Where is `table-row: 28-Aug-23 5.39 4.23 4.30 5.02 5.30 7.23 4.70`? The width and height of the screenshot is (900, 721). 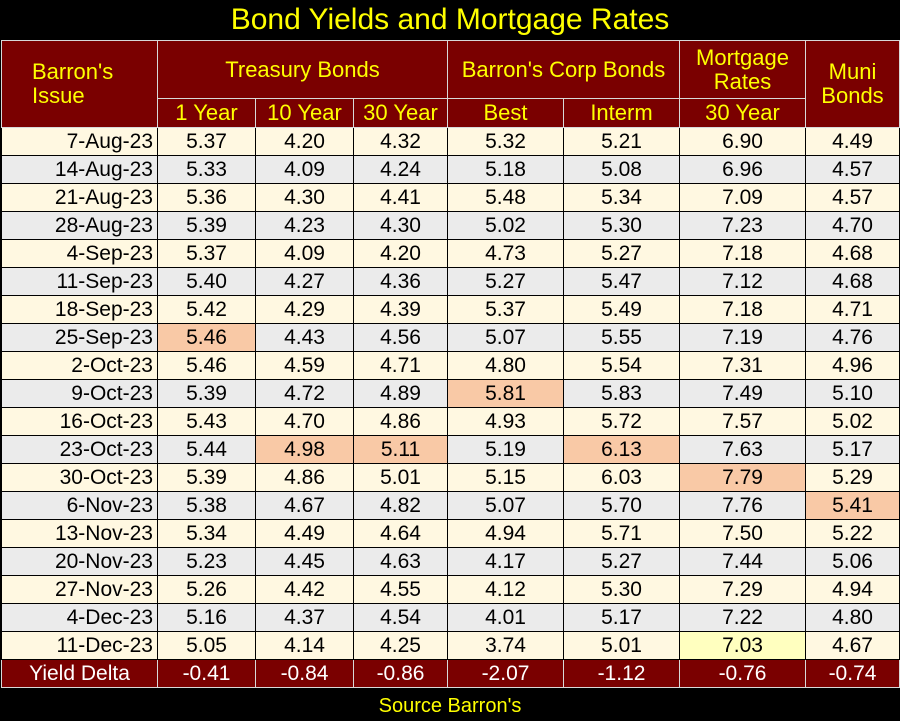
table-row: 28-Aug-23 5.39 4.23 4.30 5.02 5.30 7.23 4.70 is located at coordinates (450, 225).